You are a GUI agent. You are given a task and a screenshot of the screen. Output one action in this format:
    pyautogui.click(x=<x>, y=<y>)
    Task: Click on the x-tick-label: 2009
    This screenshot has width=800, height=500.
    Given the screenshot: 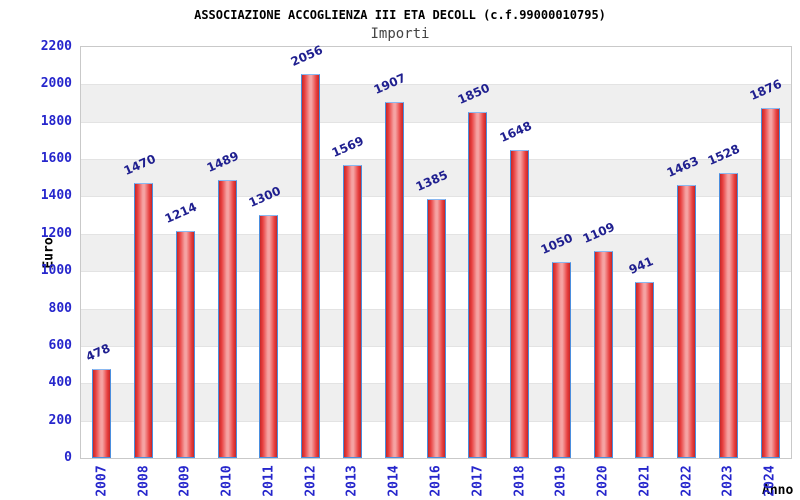 What is the action you would take?
    pyautogui.click(x=185, y=481)
    